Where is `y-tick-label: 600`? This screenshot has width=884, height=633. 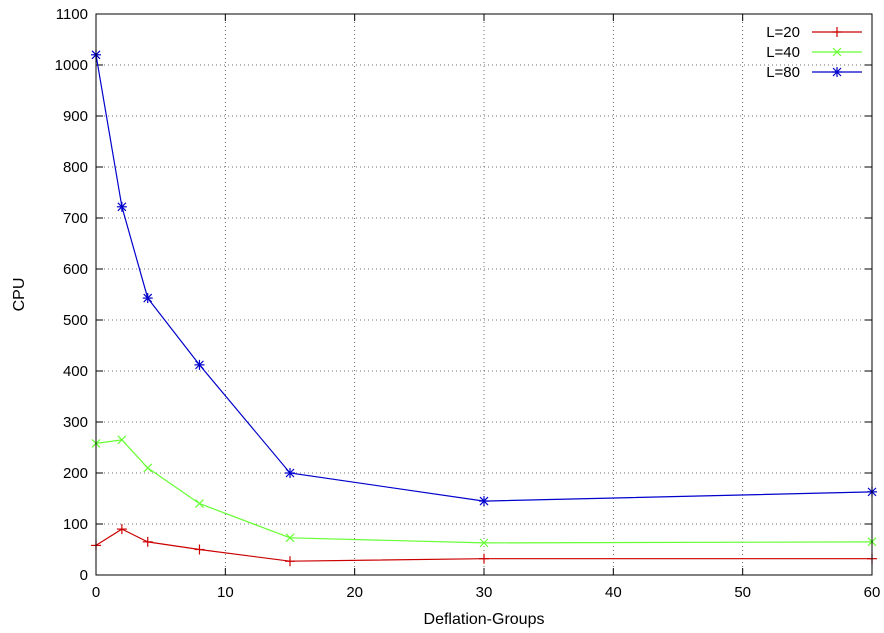 y-tick-label: 600 is located at coordinates (75, 269).